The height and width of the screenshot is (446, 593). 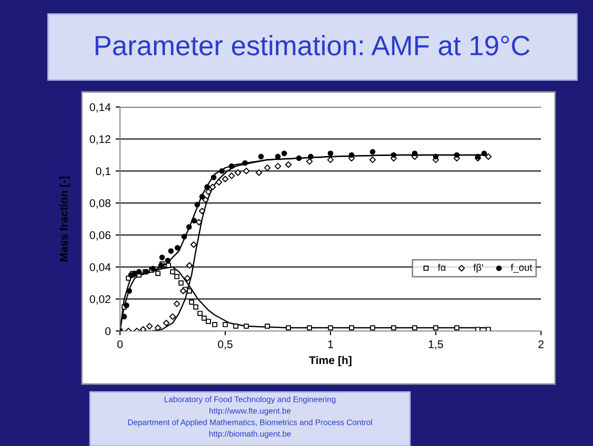 I want to click on x-axis-title: Time [h], so click(x=330, y=361).